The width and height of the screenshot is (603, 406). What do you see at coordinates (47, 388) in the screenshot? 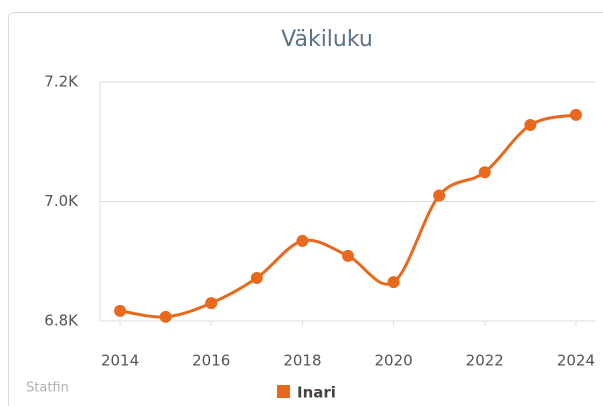
I see `source: Statfin` at bounding box center [47, 388].